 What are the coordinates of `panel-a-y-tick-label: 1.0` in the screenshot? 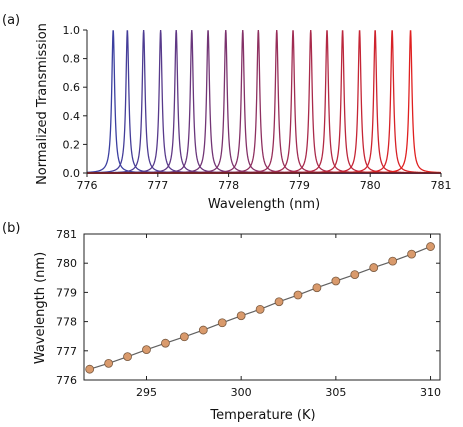 It's located at (72, 30).